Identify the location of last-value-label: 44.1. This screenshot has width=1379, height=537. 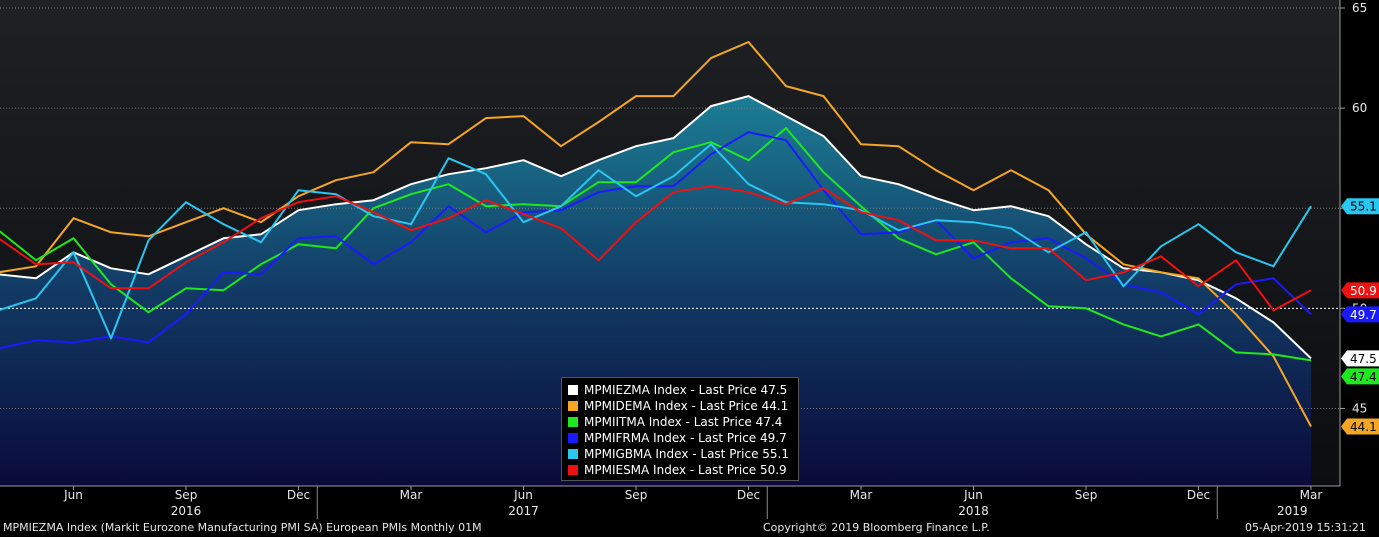
(1363, 427).